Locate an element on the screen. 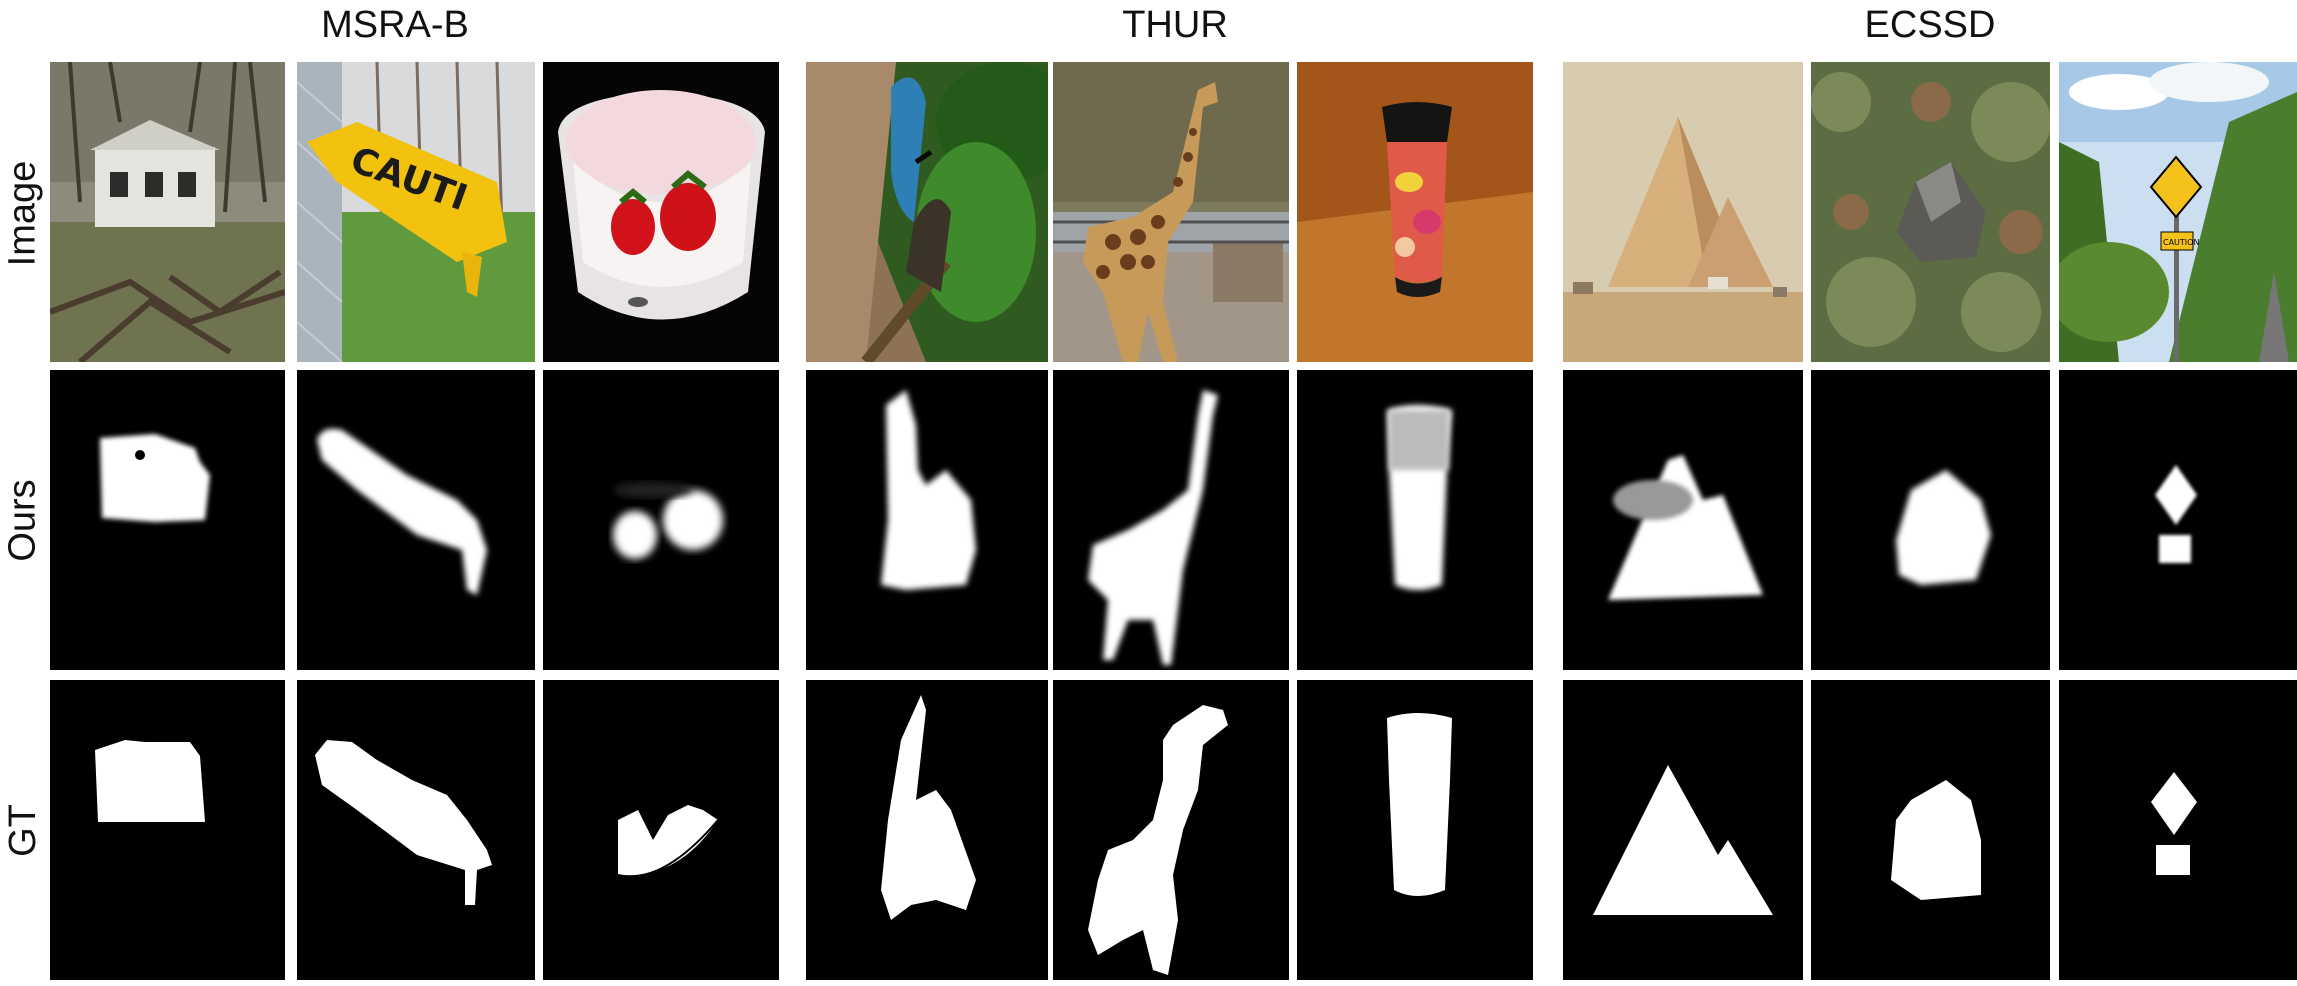 This screenshot has height=986, width=2297. row-label-image: Image is located at coordinates (22, 213).